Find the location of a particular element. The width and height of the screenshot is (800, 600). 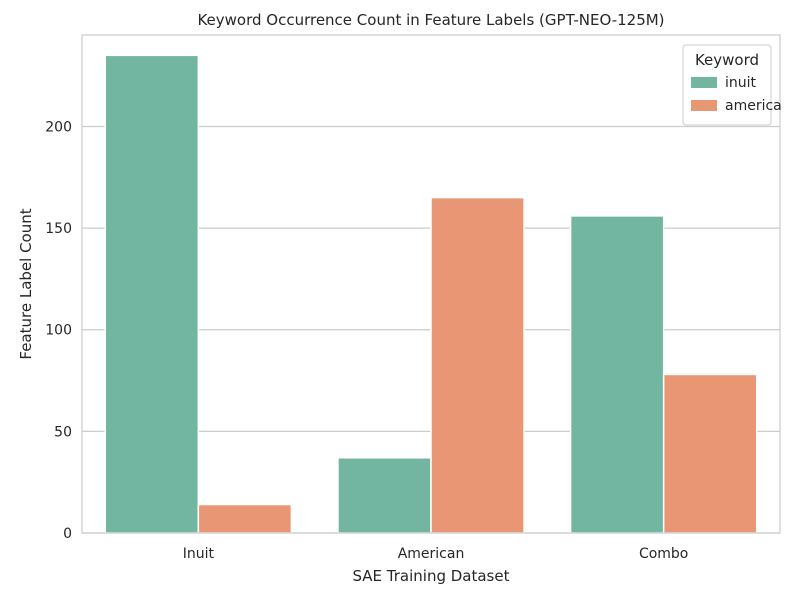

y-tick-label: 100 is located at coordinates (58, 331).